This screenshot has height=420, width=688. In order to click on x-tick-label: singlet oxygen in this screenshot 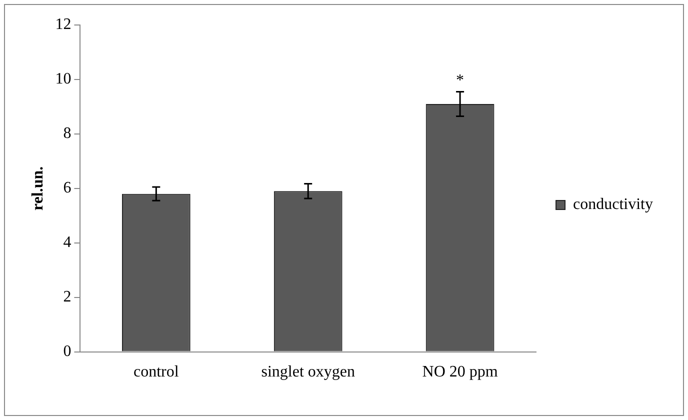, I will do `click(308, 372)`.